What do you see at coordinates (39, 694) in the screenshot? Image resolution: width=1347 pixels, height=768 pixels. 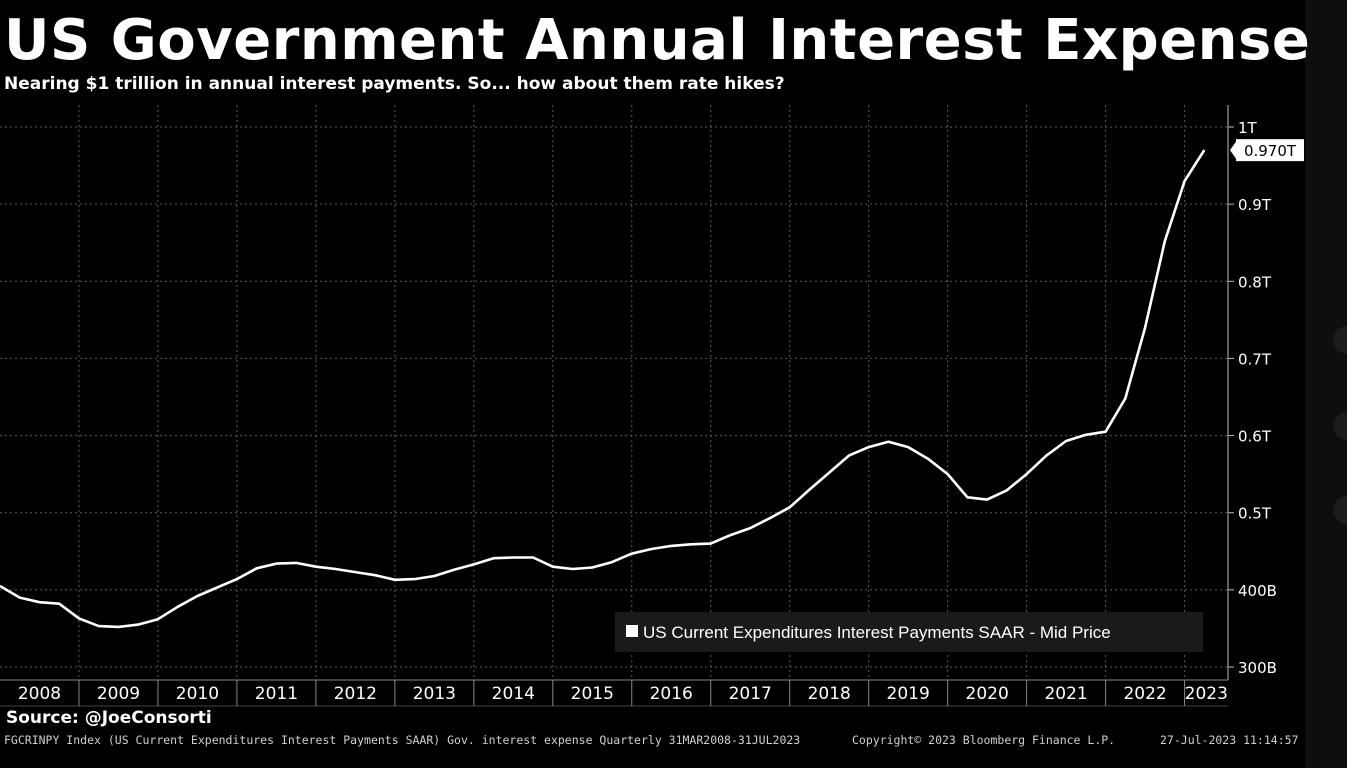 I see `x-tick-label: 2008` at bounding box center [39, 694].